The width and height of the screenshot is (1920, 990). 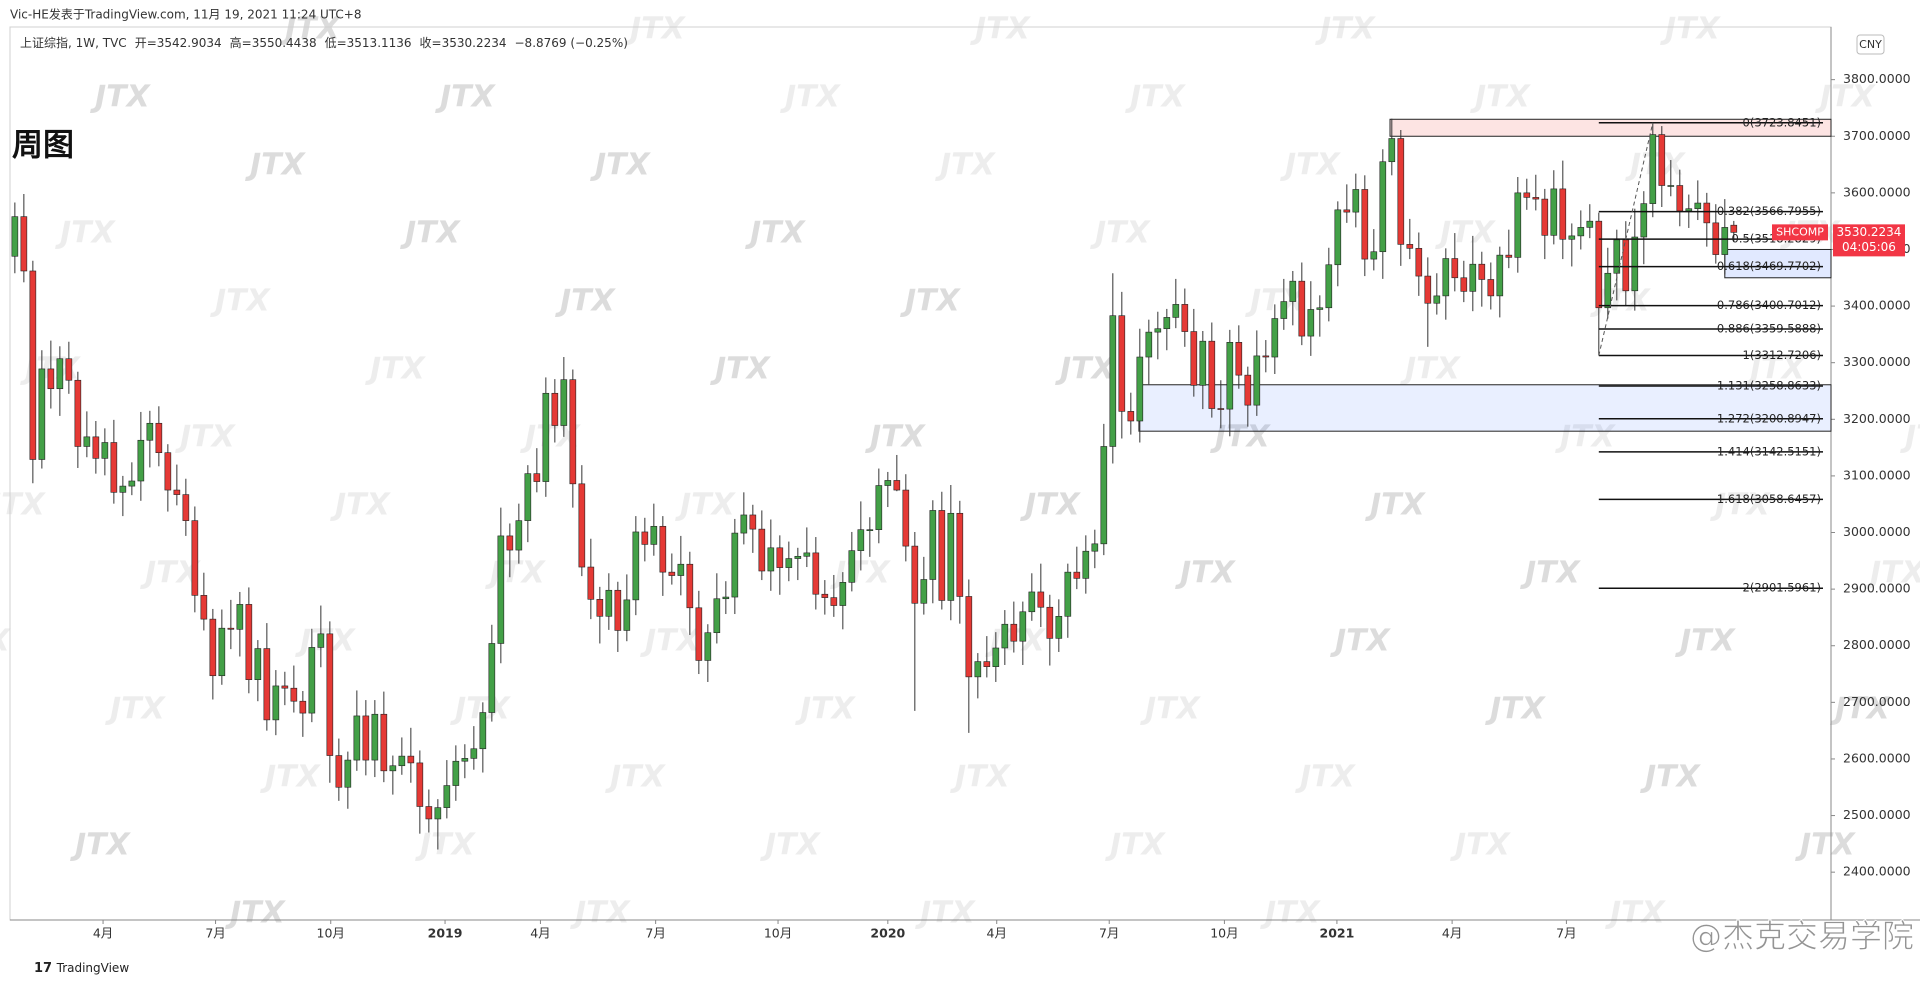 I want to click on x-tick-label: 10月, so click(x=1224, y=933).